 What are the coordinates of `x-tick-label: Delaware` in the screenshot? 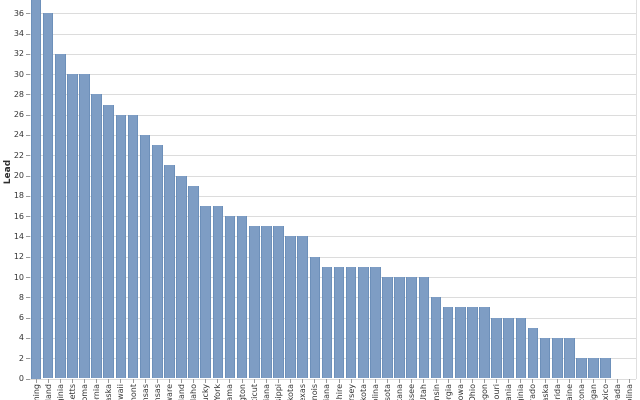 It's located at (169, 392).